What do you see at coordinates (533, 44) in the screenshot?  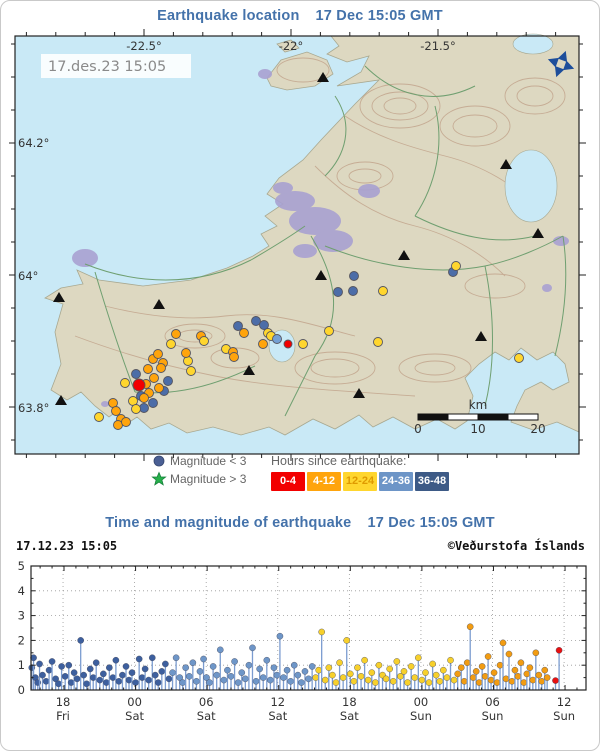 I see `lake-north` at bounding box center [533, 44].